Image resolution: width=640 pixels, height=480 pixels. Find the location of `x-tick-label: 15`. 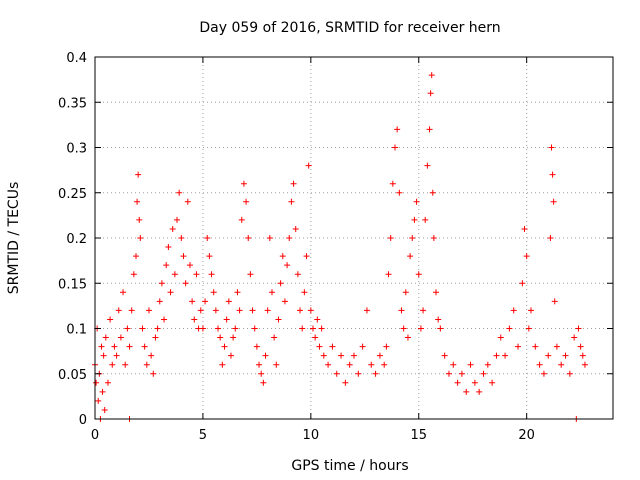

x-tick-label: 15 is located at coordinates (418, 435).